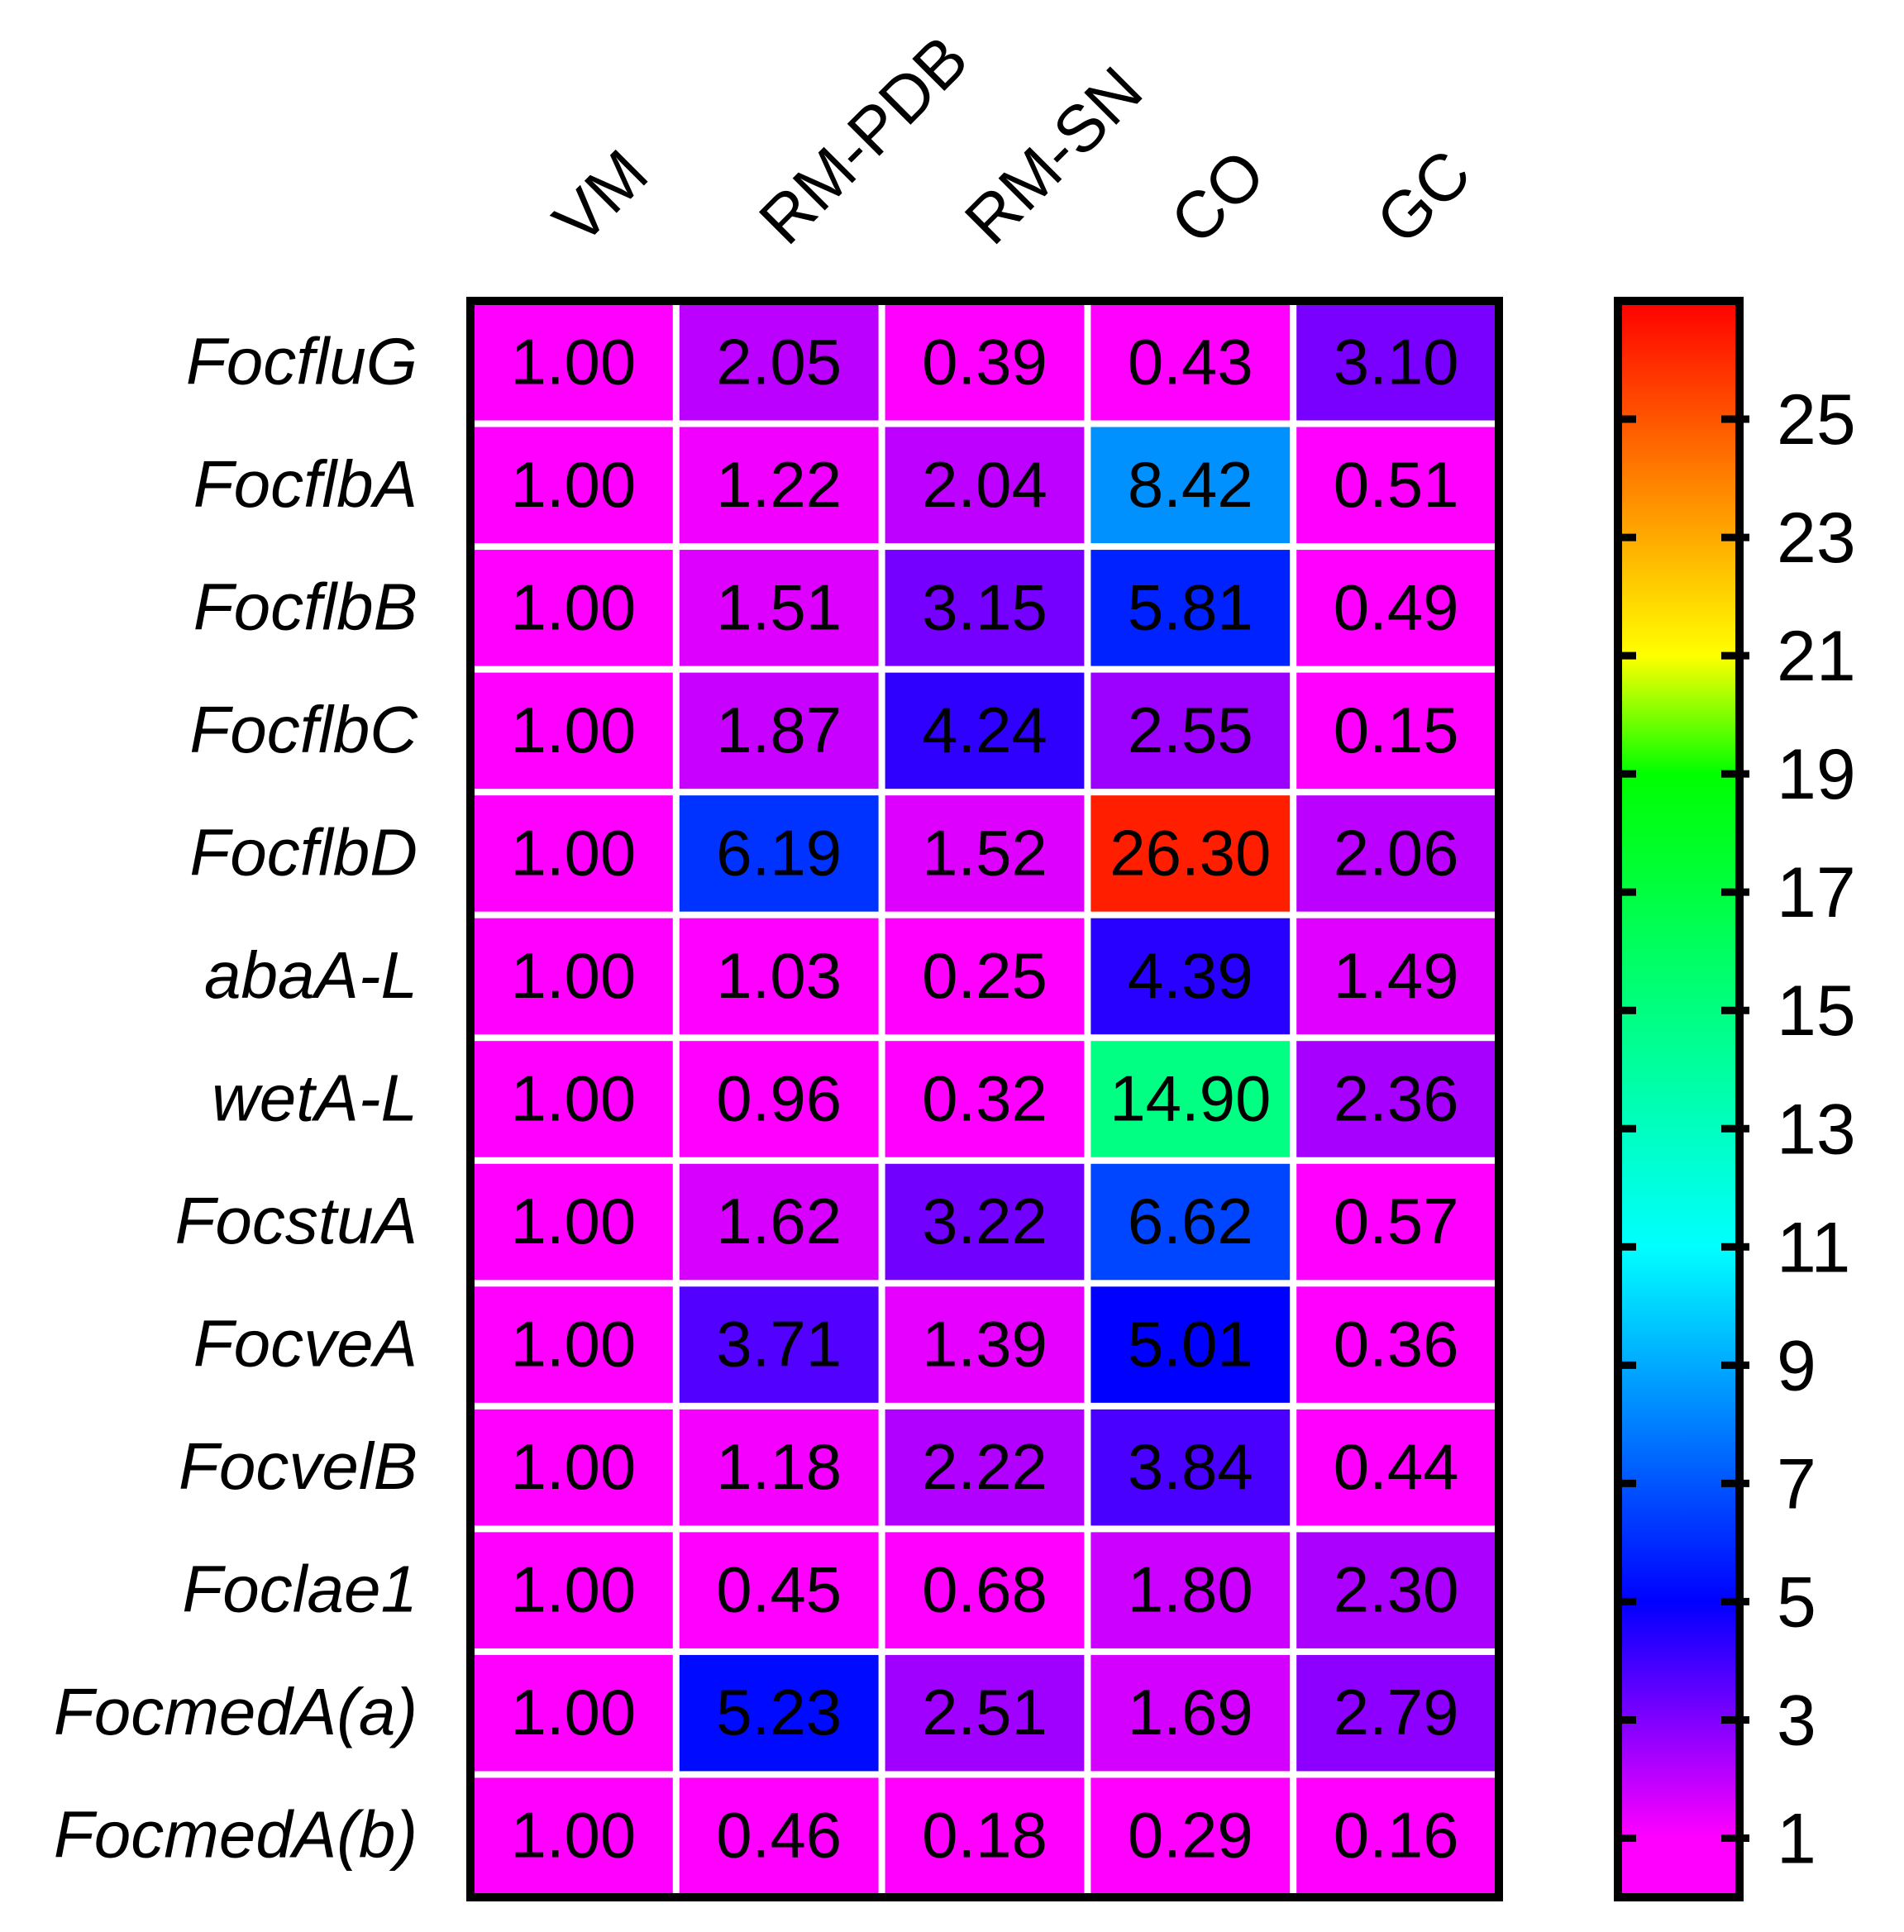 The image size is (1904, 1932). Describe the element at coordinates (984, 1589) in the screenshot. I see `cell-value-label: 0.68` at that location.